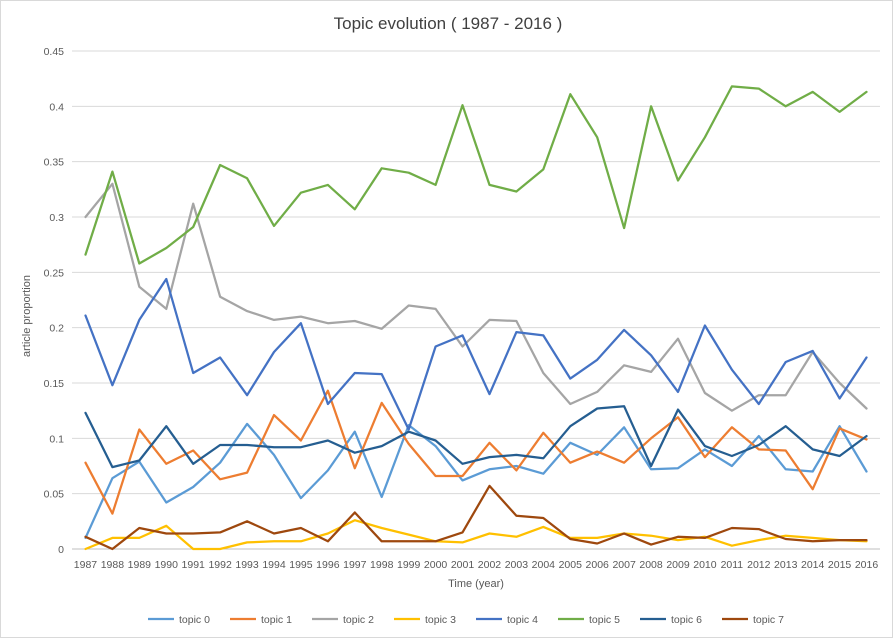 This screenshot has height=644, width=893. What do you see at coordinates (167, 565) in the screenshot?
I see `x-tick-label: 1990` at bounding box center [167, 565].